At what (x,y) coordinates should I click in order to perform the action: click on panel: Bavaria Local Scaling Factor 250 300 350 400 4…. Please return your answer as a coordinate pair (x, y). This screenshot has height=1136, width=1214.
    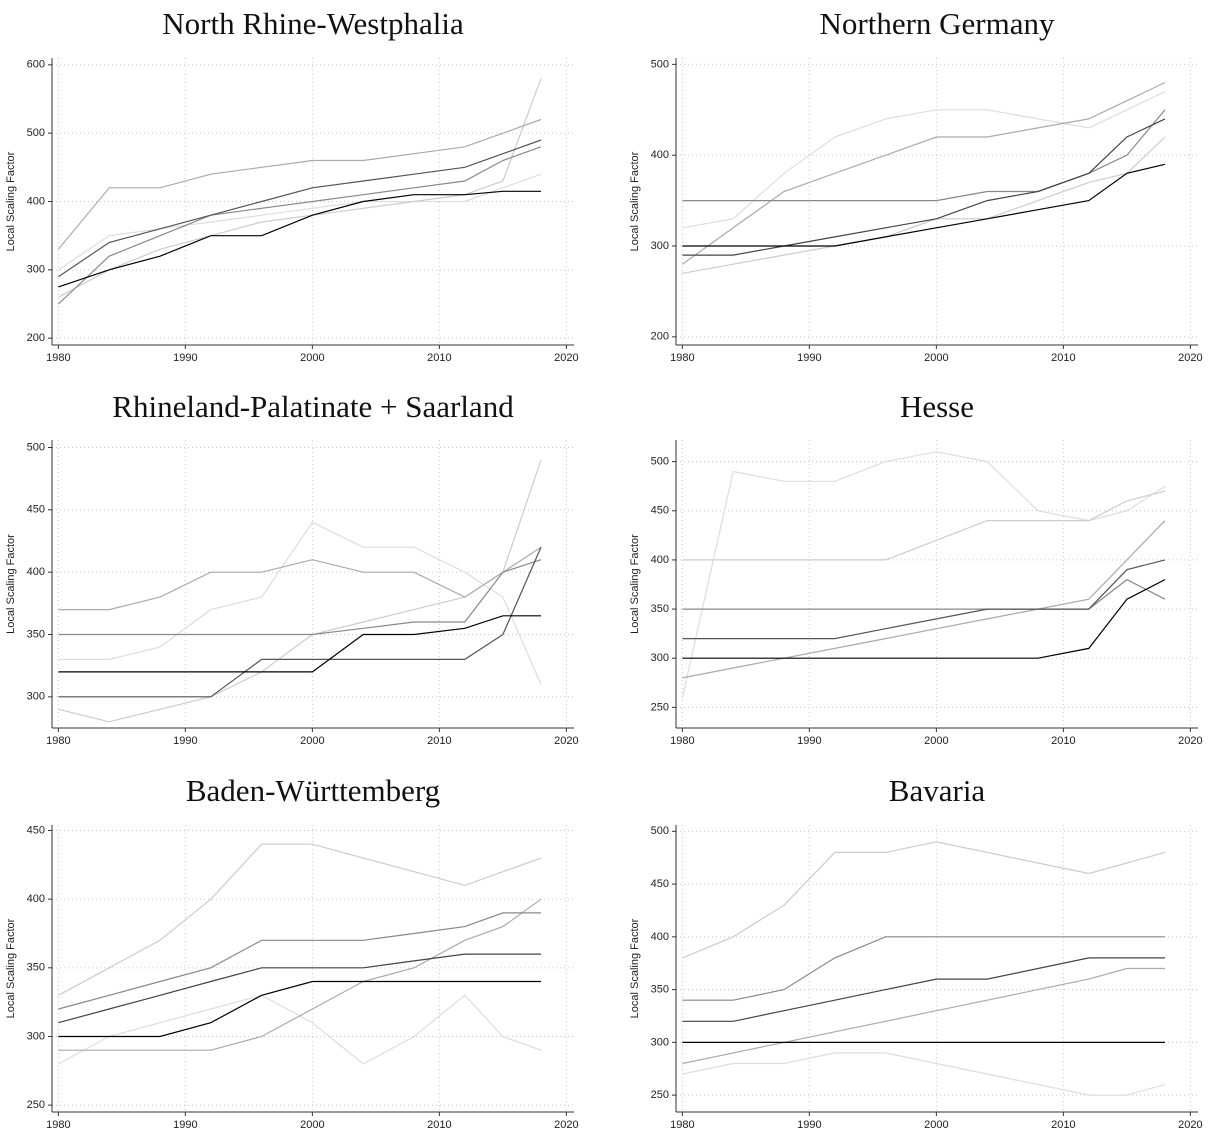
    Looking at the image, I should click on (916, 952).